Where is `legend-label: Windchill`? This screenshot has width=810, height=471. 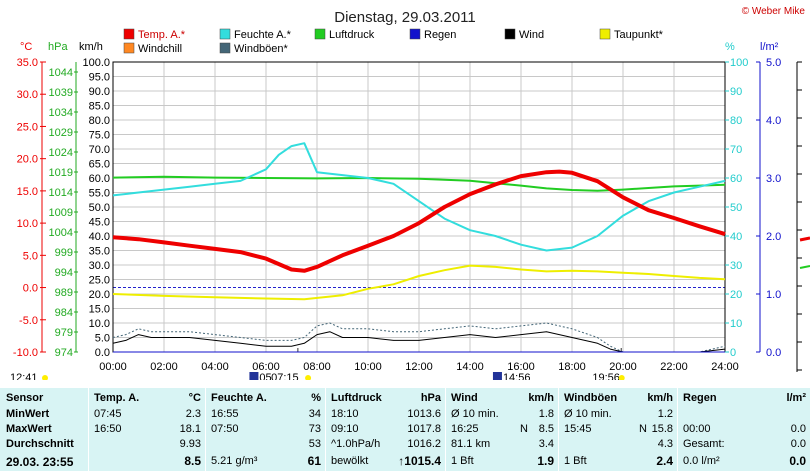
legend-label: Windchill is located at coordinates (160, 49).